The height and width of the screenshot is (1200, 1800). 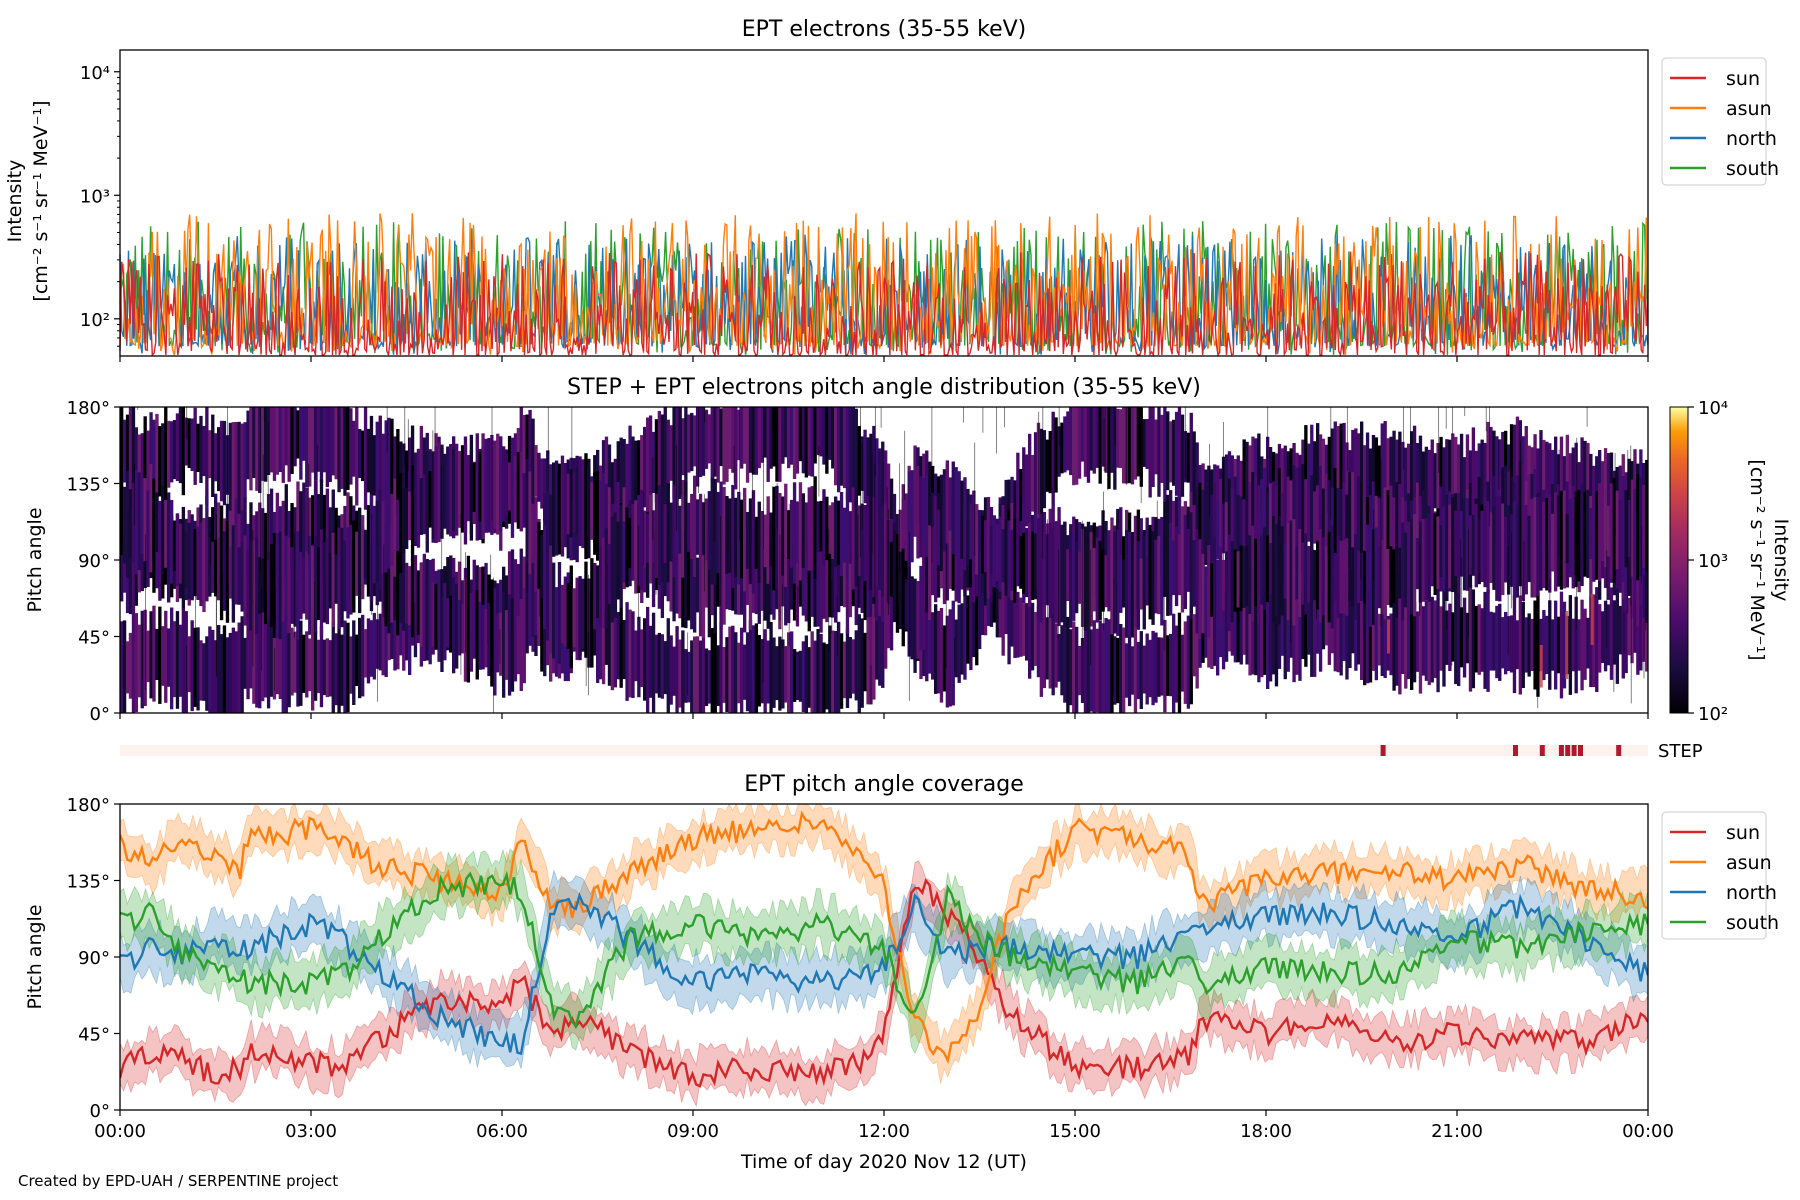 I want to click on x-tick-label: 03:00, so click(x=311, y=1131).